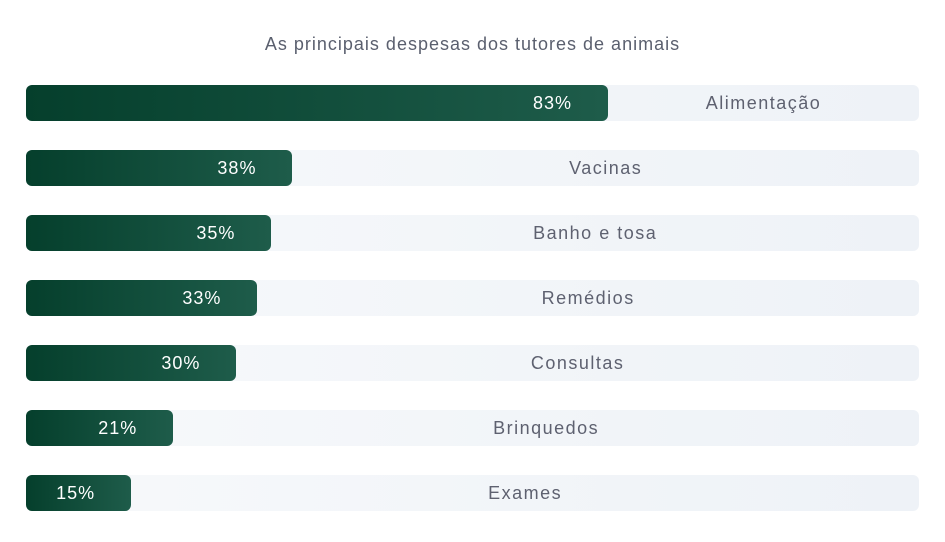 The image size is (945, 542). Describe the element at coordinates (595, 233) in the screenshot. I see `category-label: Banho e tosa` at that location.